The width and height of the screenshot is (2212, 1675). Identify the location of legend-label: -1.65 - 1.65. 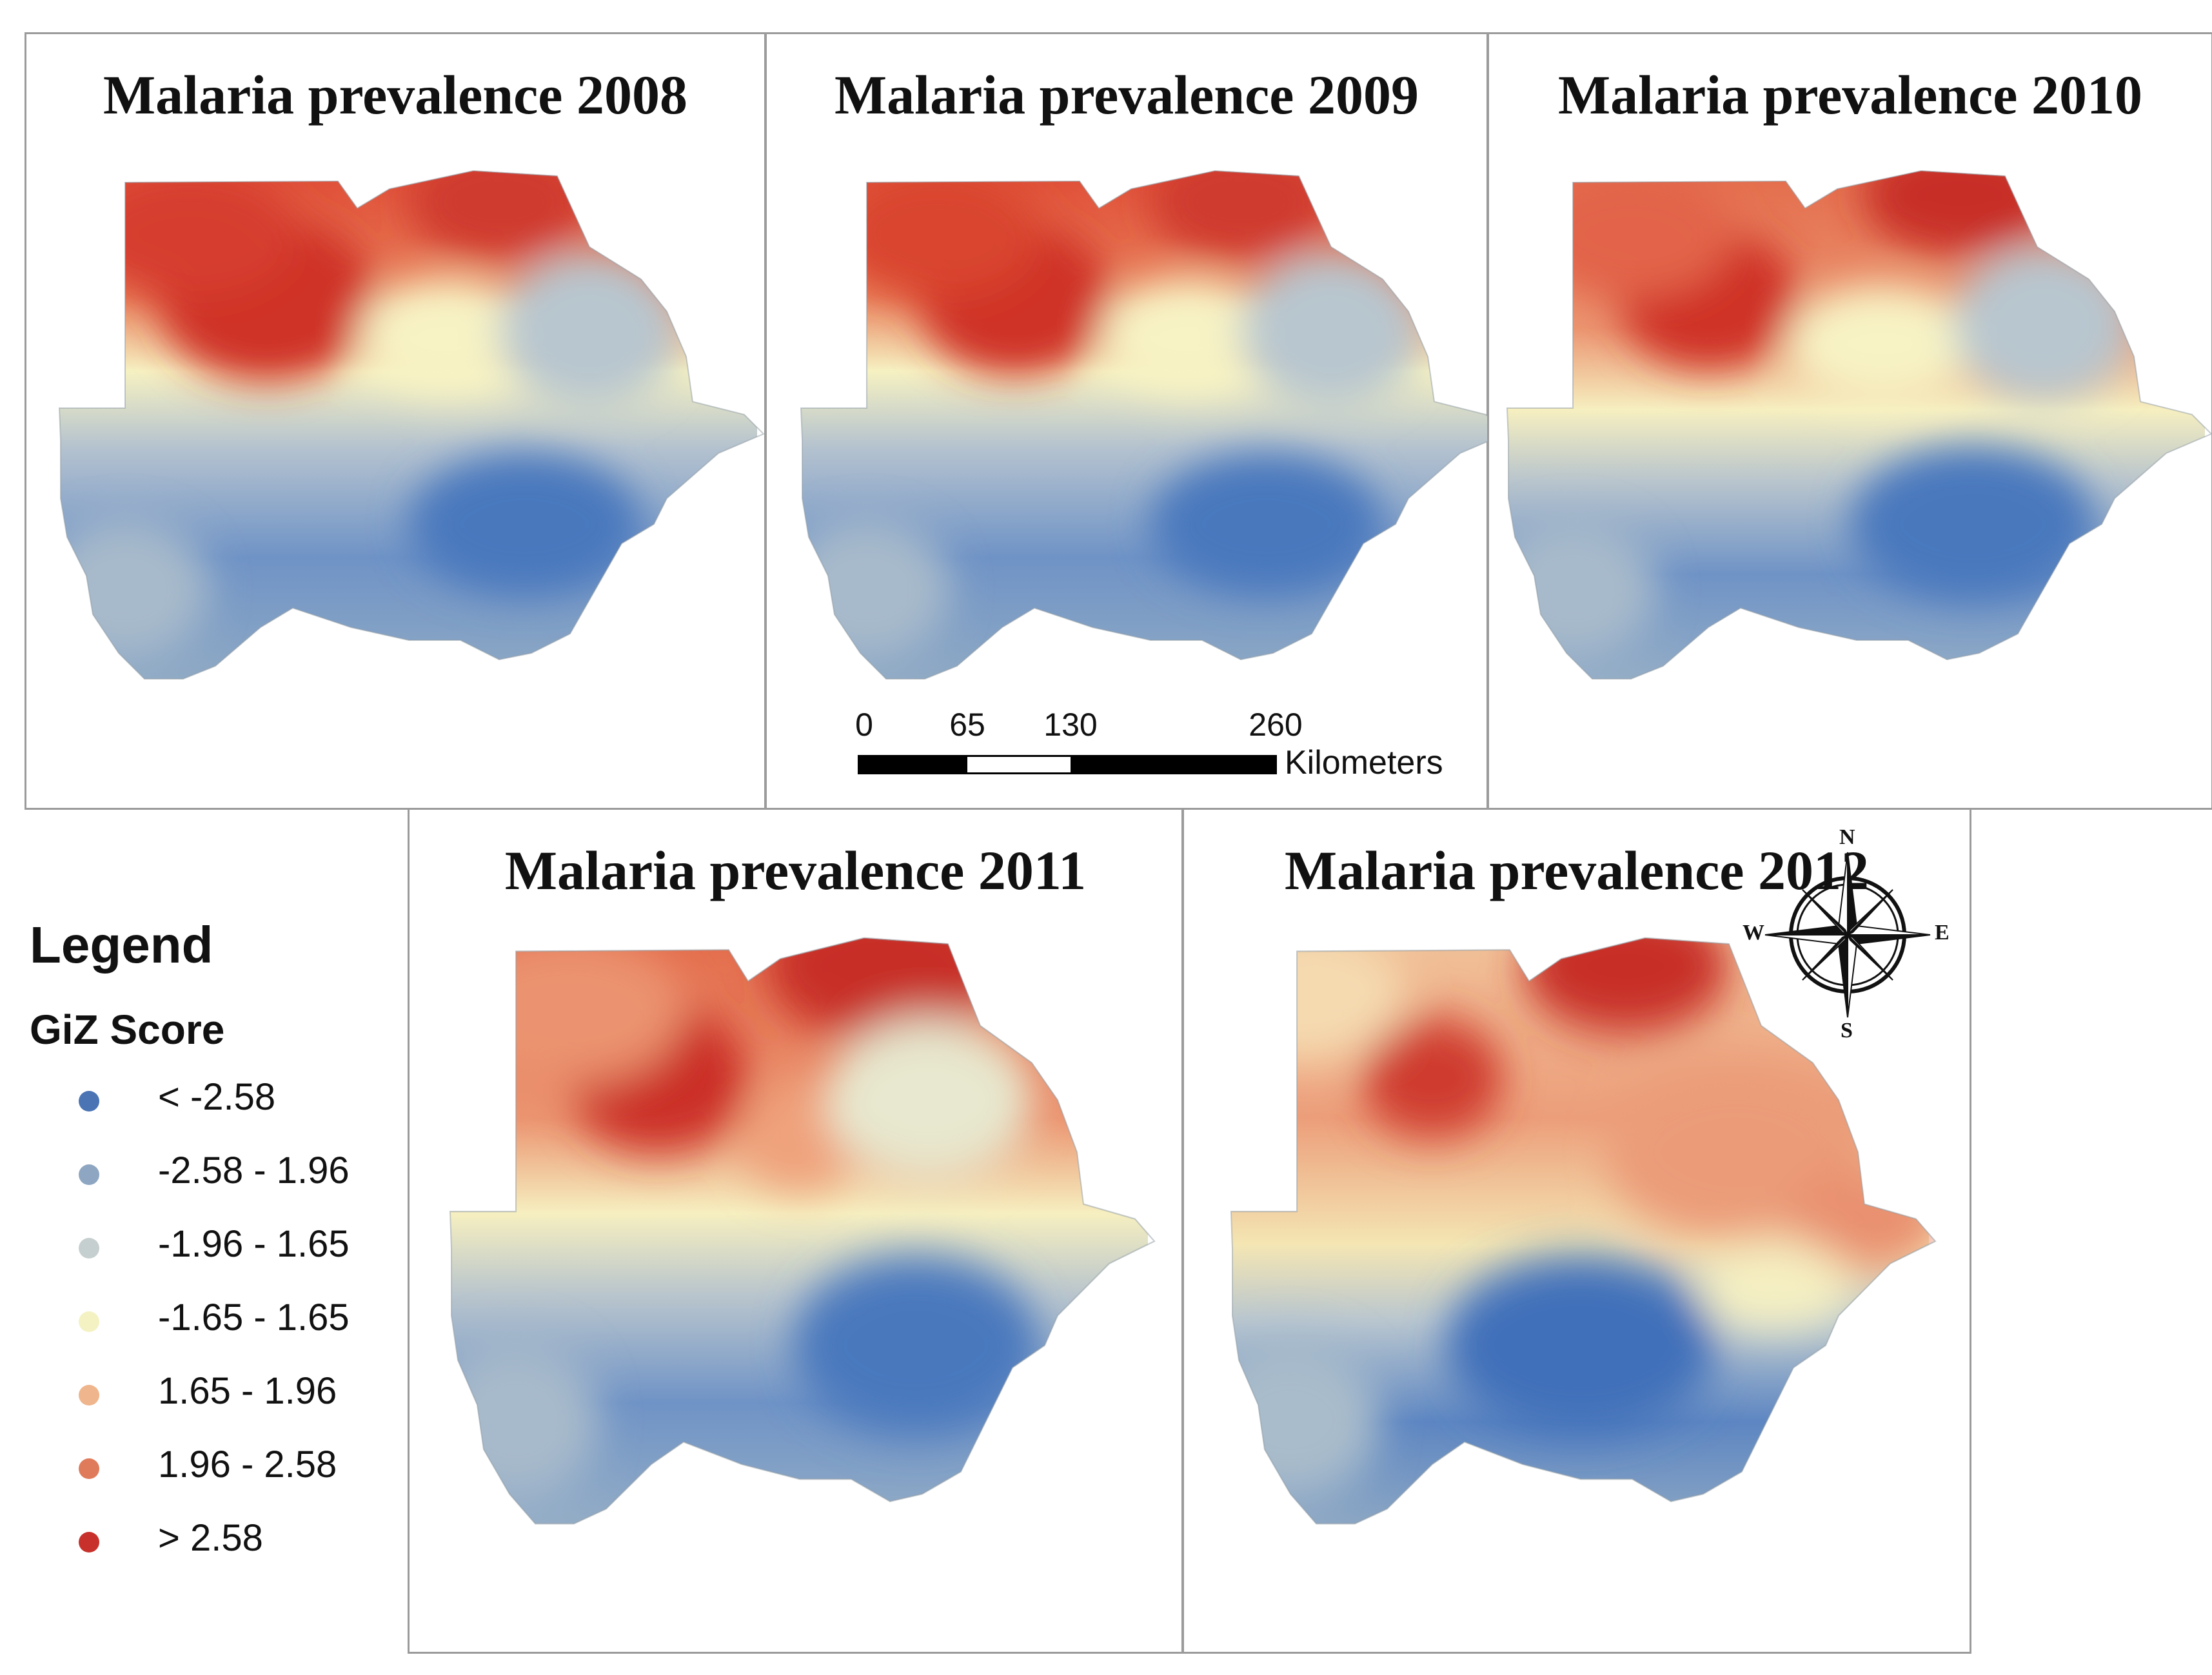
(254, 1317).